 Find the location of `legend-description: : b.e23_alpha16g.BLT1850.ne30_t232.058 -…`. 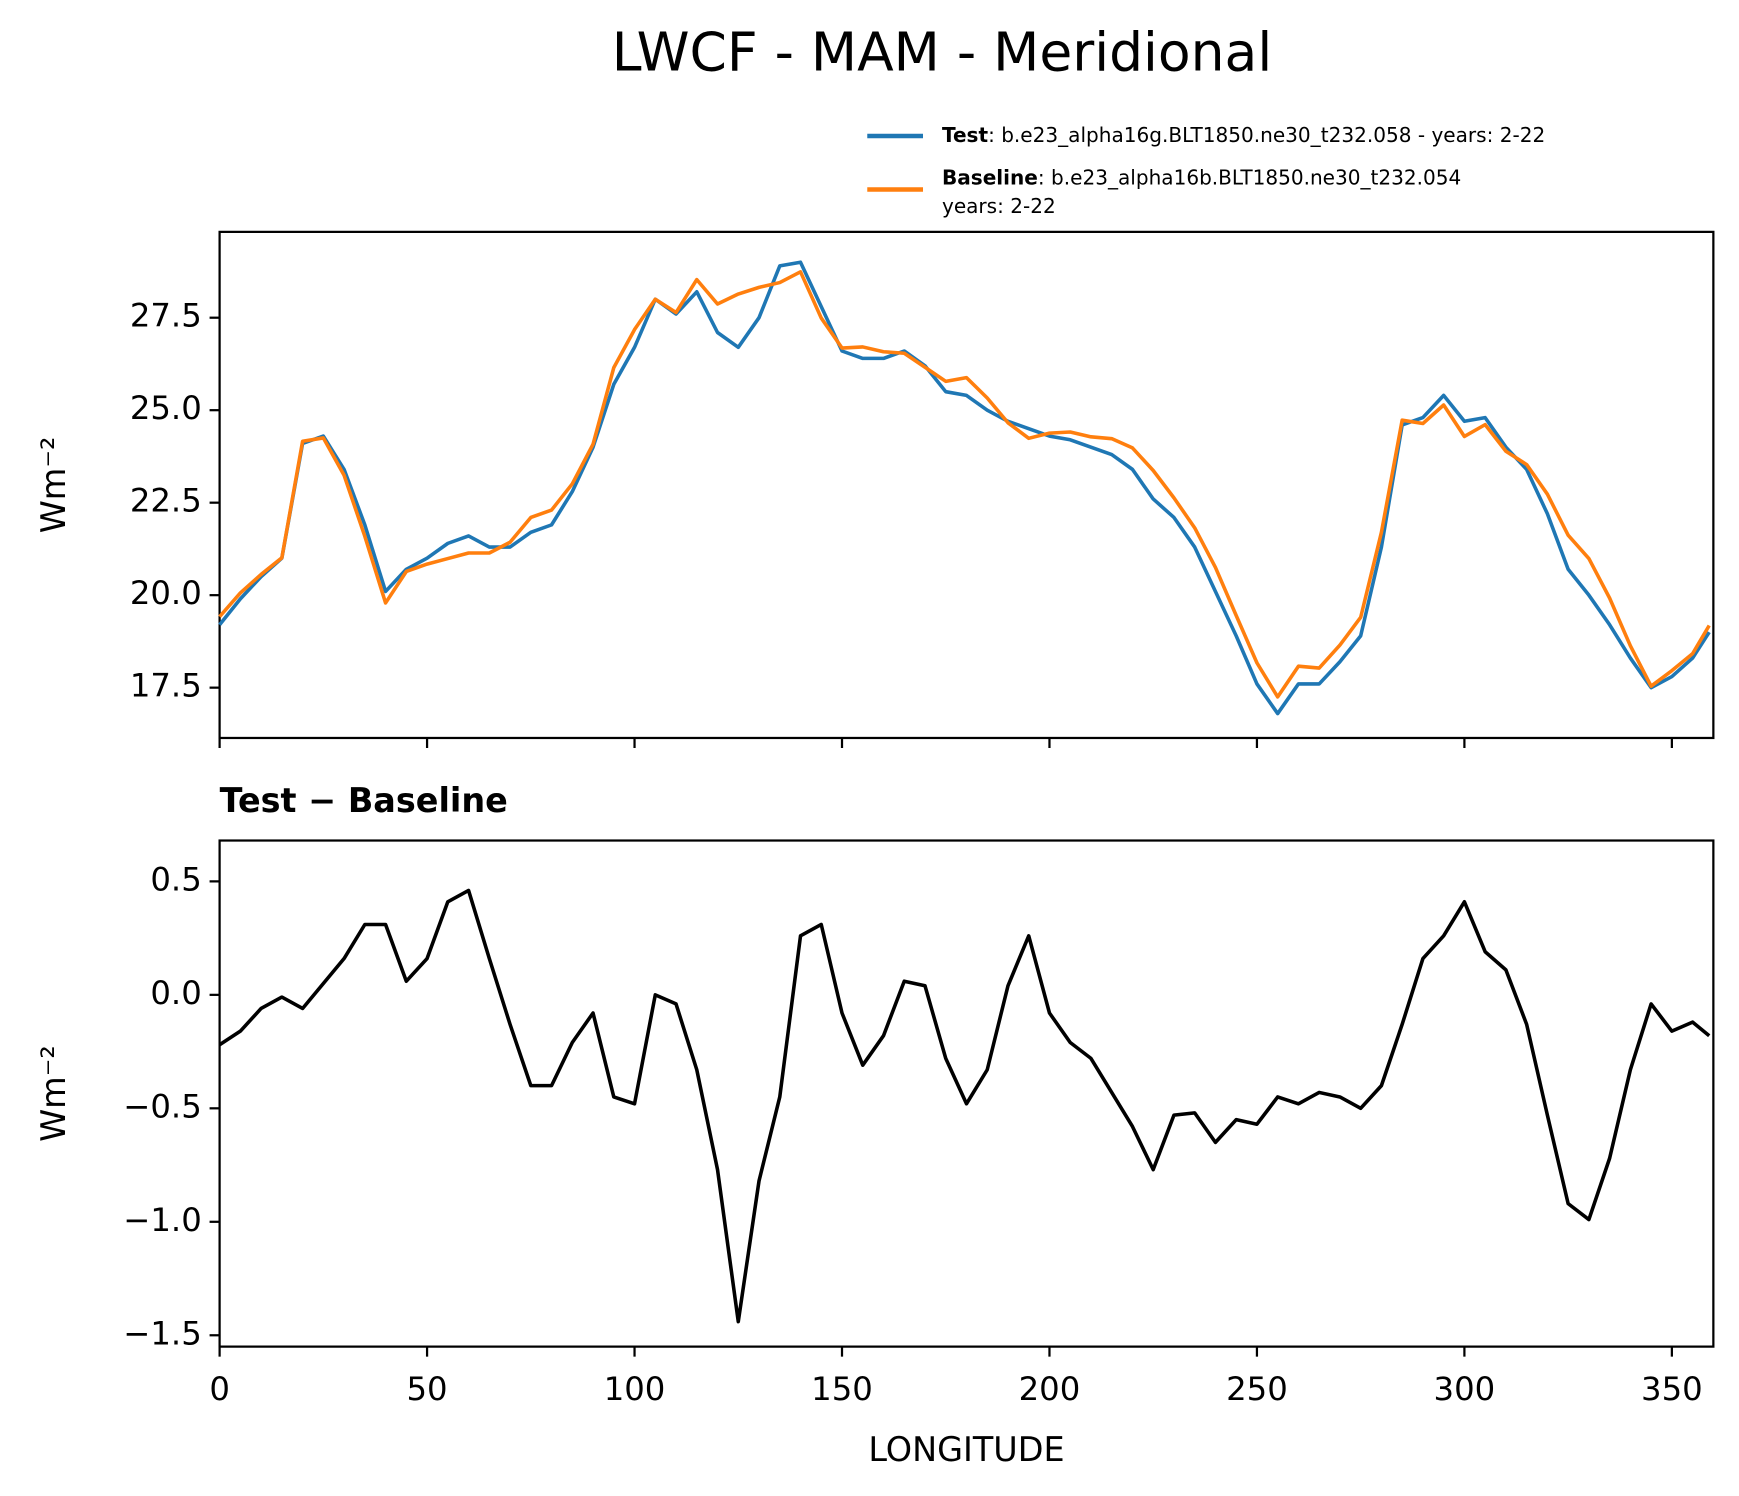

legend-description: : b.e23_alpha16g.BLT1850.ne30_t232.058 -… is located at coordinates (1266, 135).